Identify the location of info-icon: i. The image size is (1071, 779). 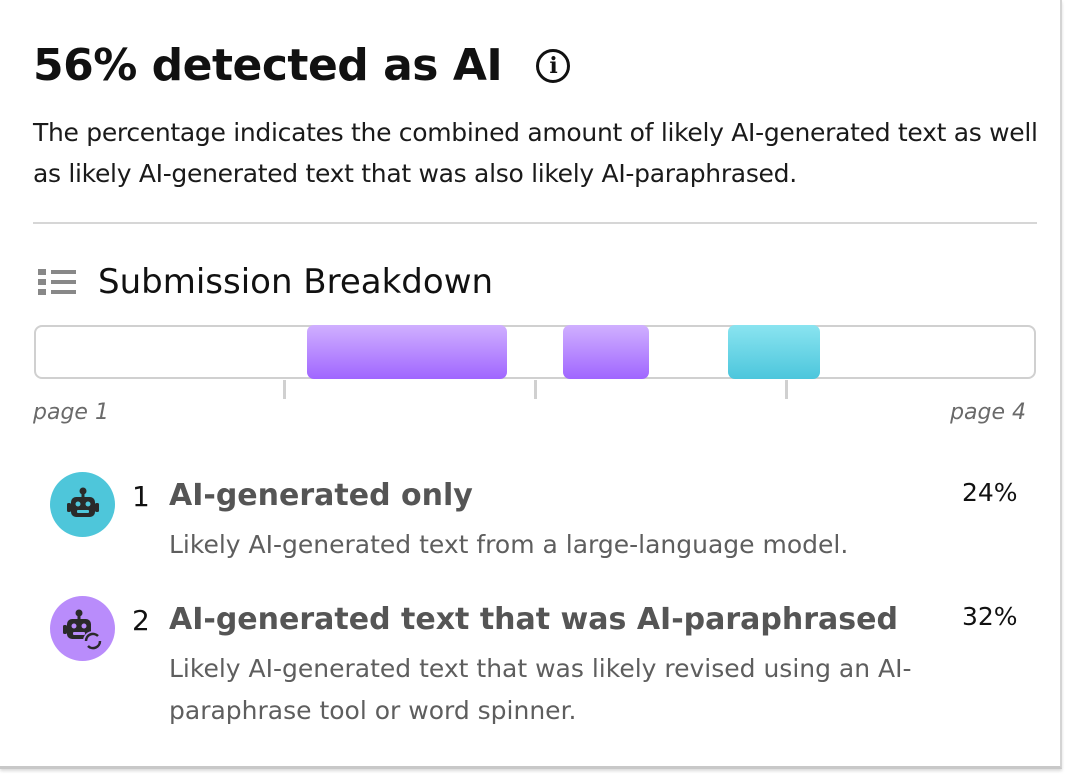
(553, 65).